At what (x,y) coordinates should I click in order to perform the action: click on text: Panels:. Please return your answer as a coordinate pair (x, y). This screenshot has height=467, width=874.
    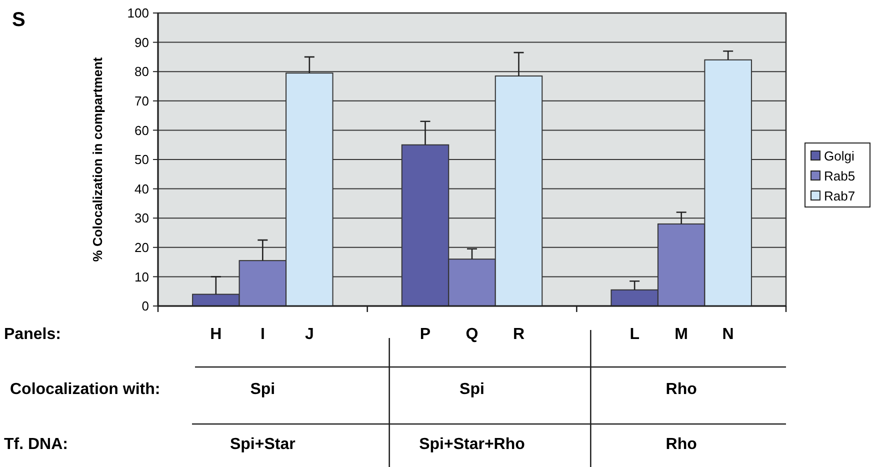
    Looking at the image, I should click on (32, 334).